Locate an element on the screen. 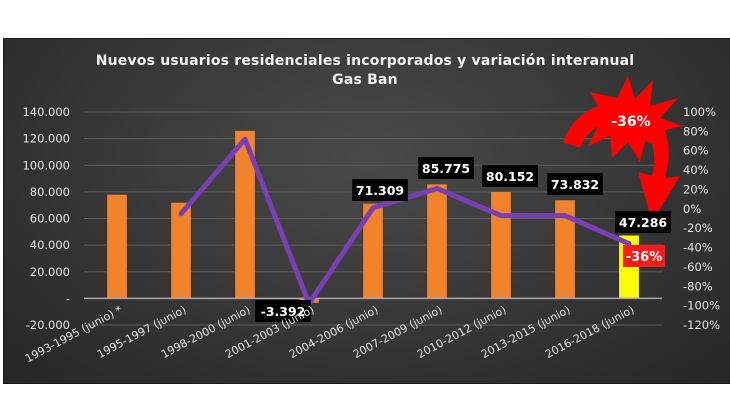 The height and width of the screenshot is (410, 730). burst-label: -36% is located at coordinates (630, 122).